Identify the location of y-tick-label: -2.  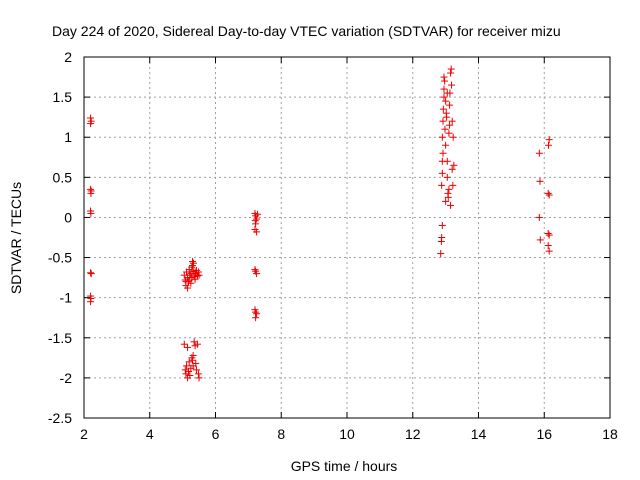
(66, 378).